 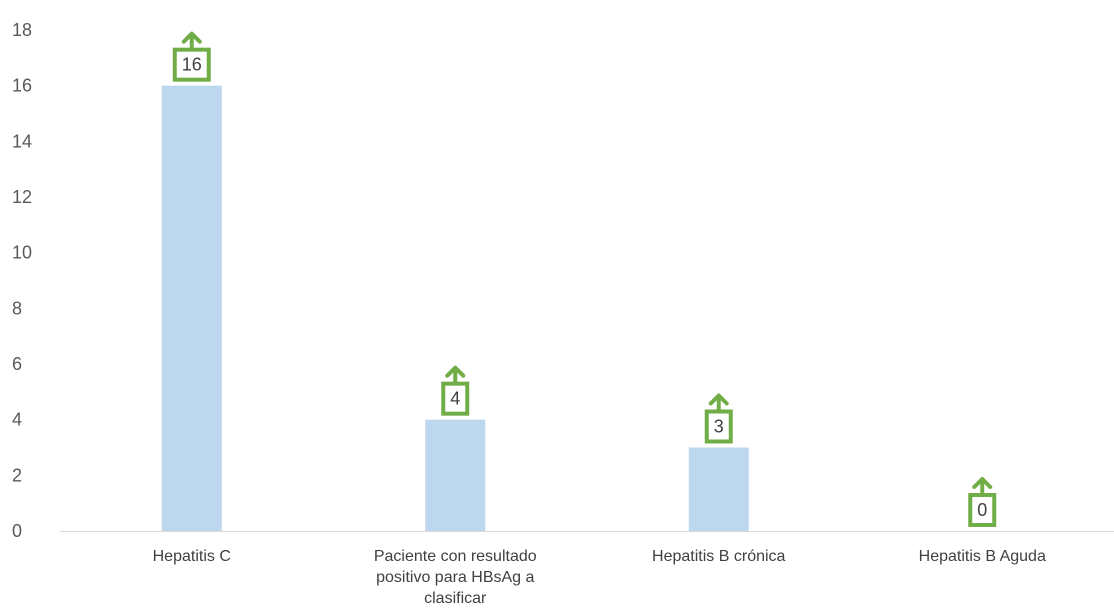 I want to click on data-label: 4, so click(x=455, y=390).